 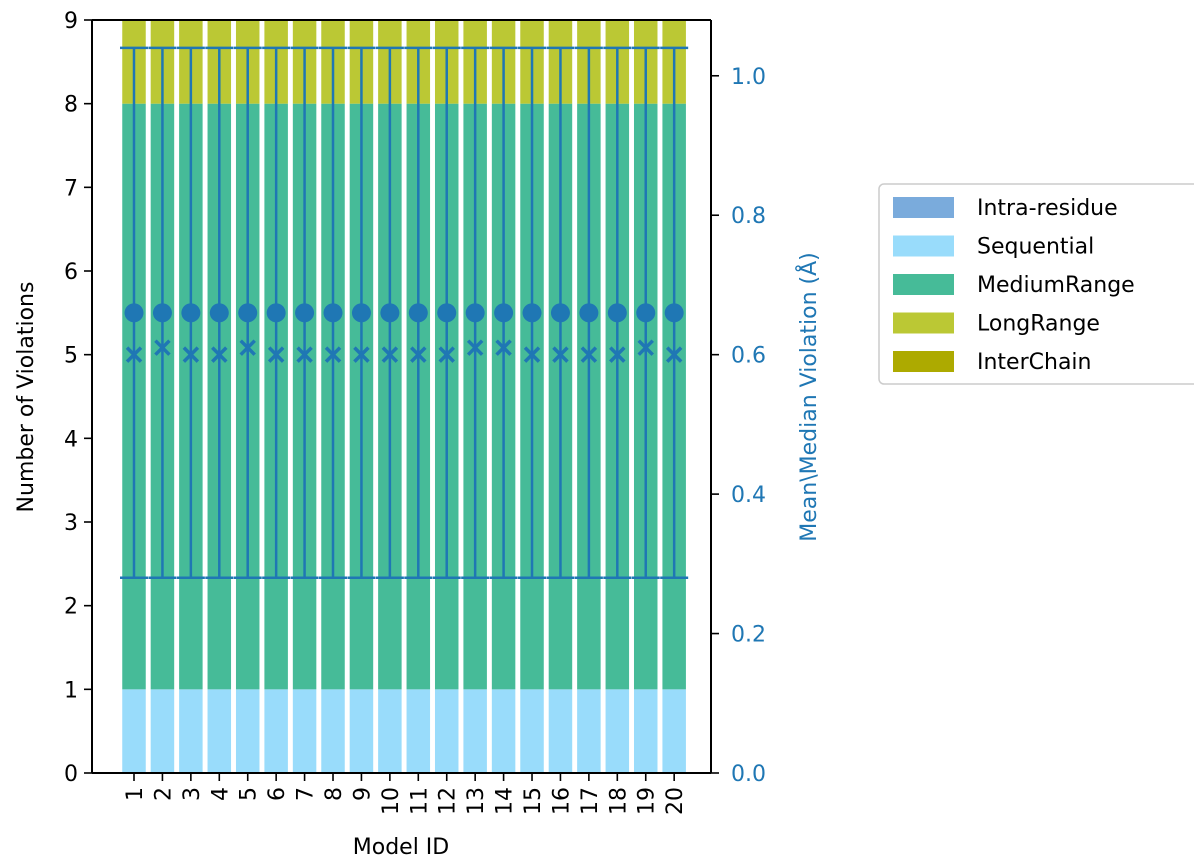 What do you see at coordinates (334, 794) in the screenshot?
I see `x-tick-label: 8` at bounding box center [334, 794].